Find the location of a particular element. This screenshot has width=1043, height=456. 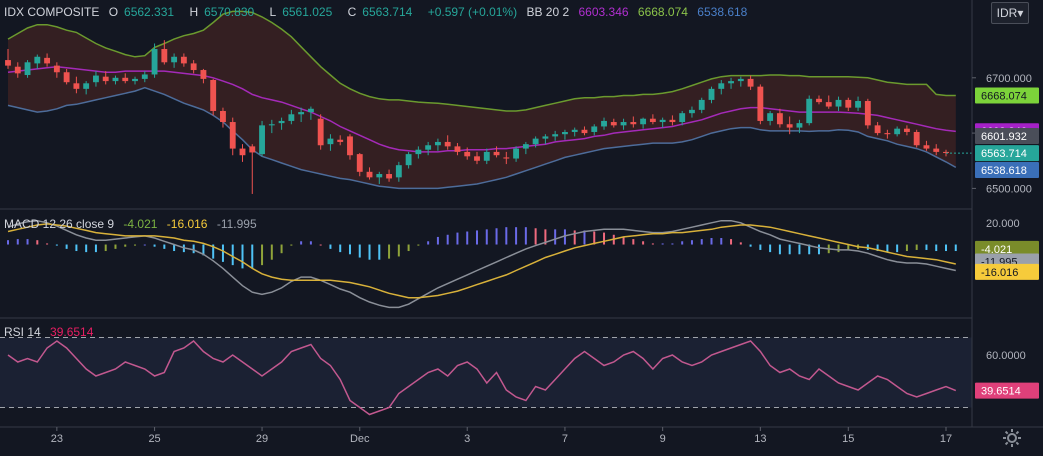

gear-icon is located at coordinates (1012, 438).